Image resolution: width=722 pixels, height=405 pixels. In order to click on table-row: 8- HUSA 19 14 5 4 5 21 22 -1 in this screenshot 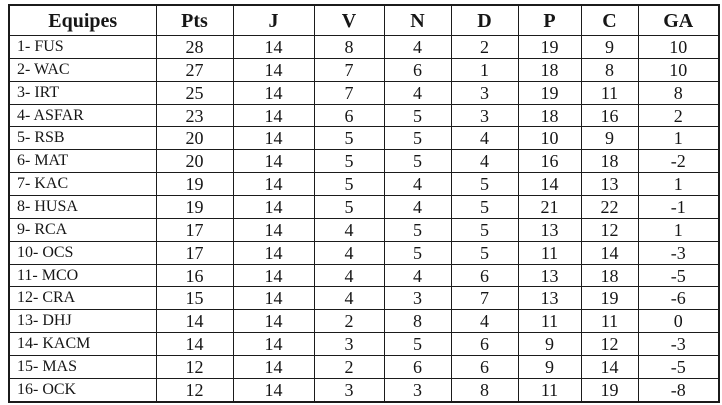, I will do `click(364, 207)`.